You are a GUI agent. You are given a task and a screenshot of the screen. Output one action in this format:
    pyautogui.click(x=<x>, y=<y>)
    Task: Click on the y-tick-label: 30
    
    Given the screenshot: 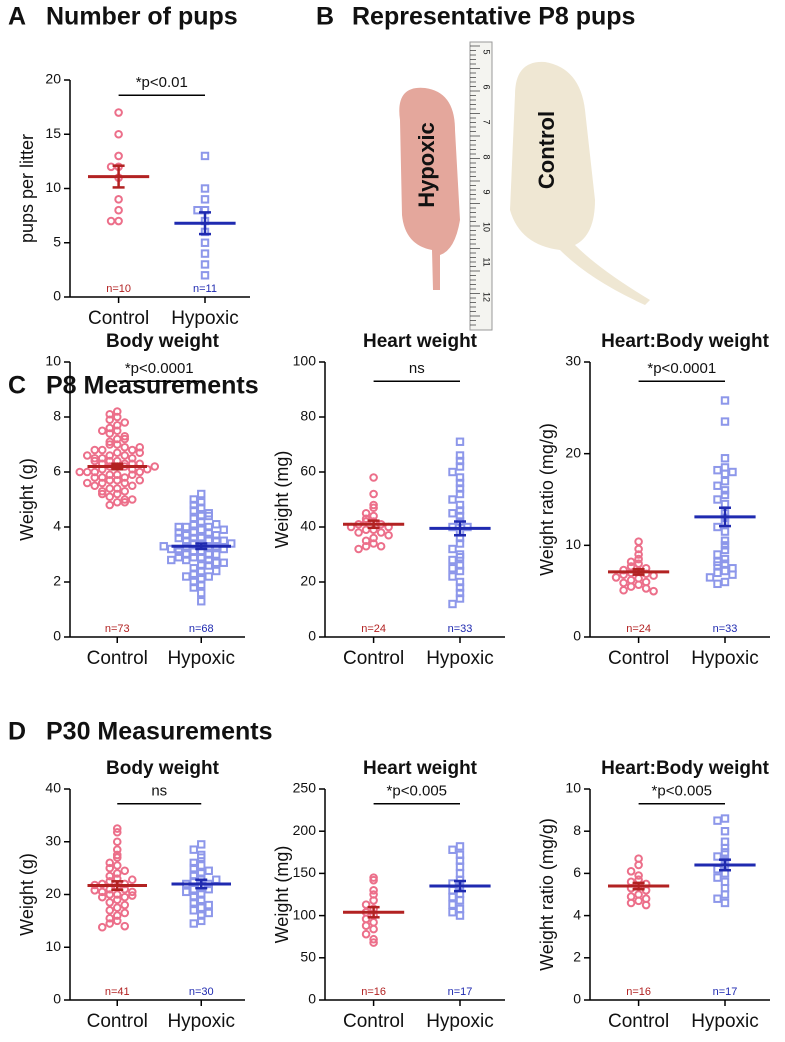 What is the action you would take?
    pyautogui.click(x=53, y=840)
    